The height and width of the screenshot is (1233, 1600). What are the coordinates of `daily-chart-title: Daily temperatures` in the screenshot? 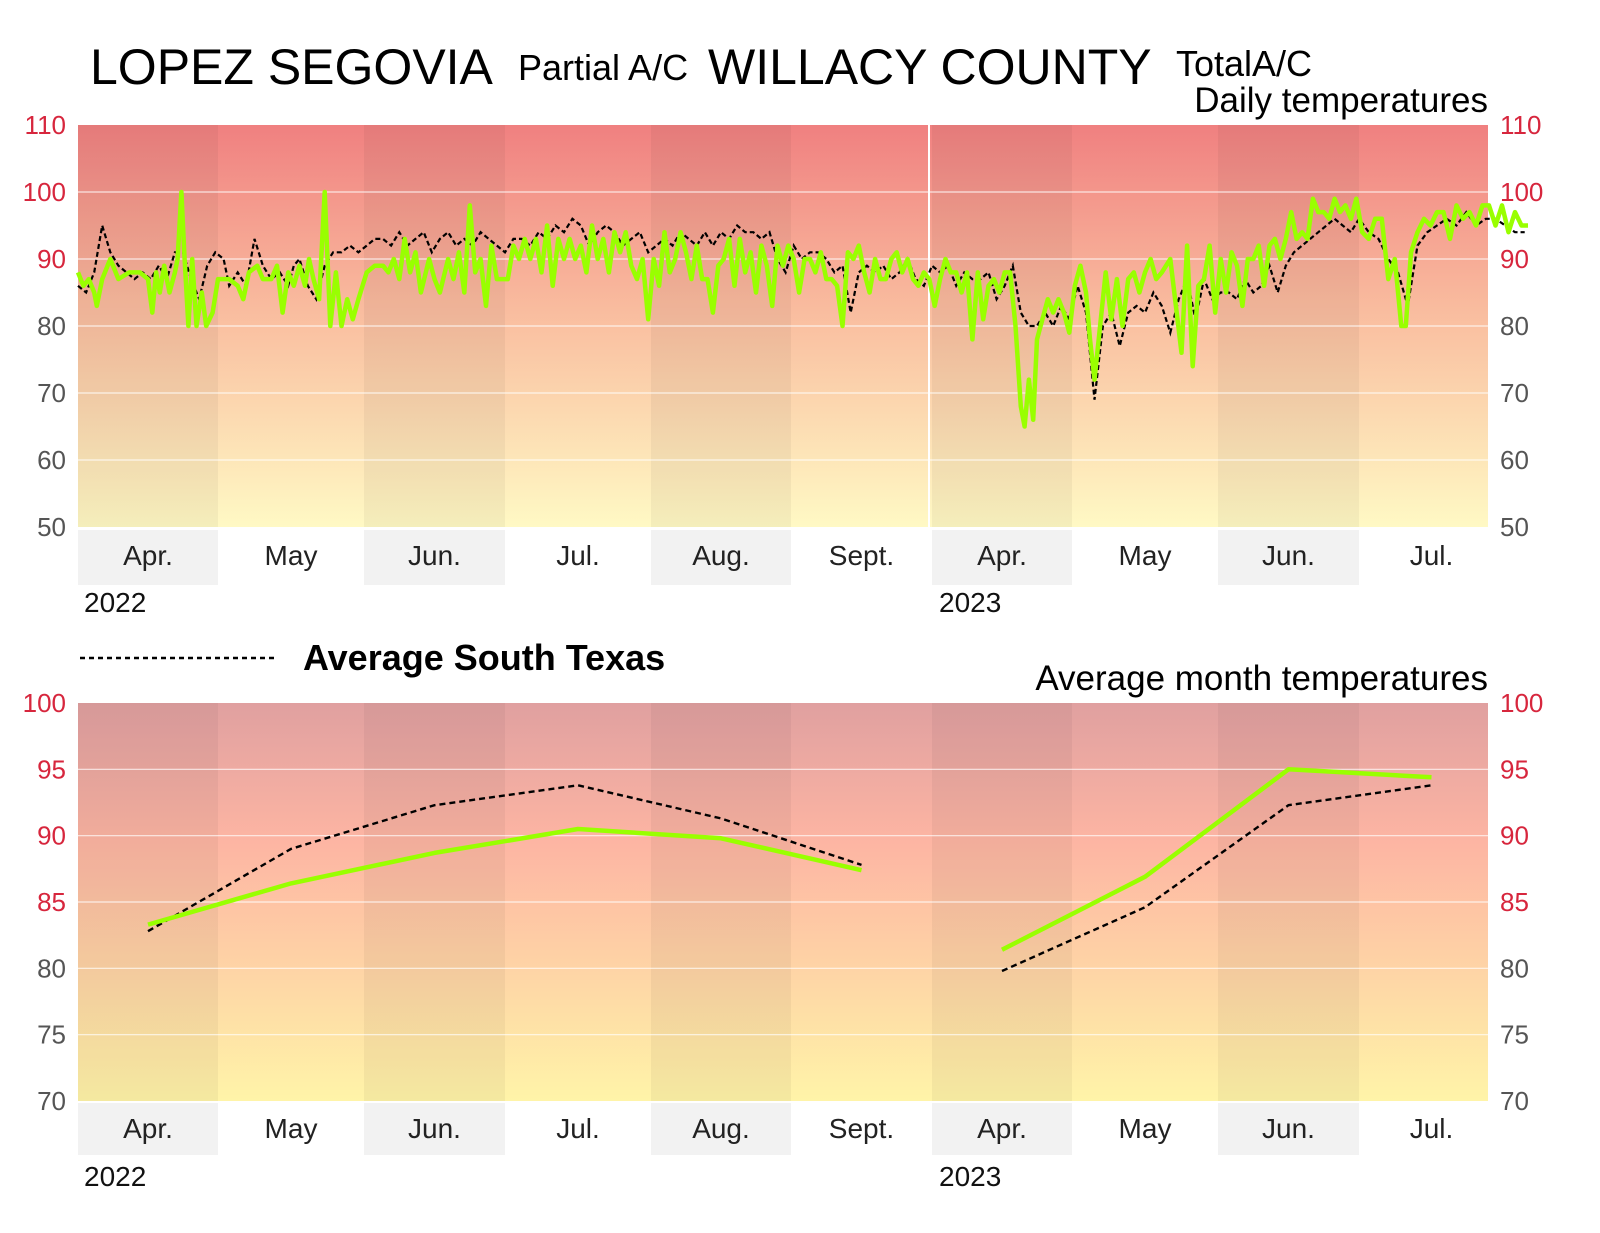 It's located at (1341, 100).